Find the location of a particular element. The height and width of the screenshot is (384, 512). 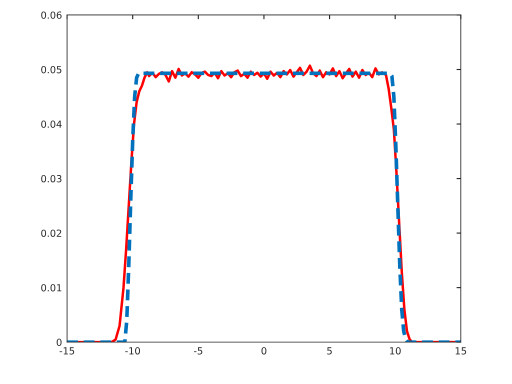

x-tick-label: -10 is located at coordinates (132, 351).